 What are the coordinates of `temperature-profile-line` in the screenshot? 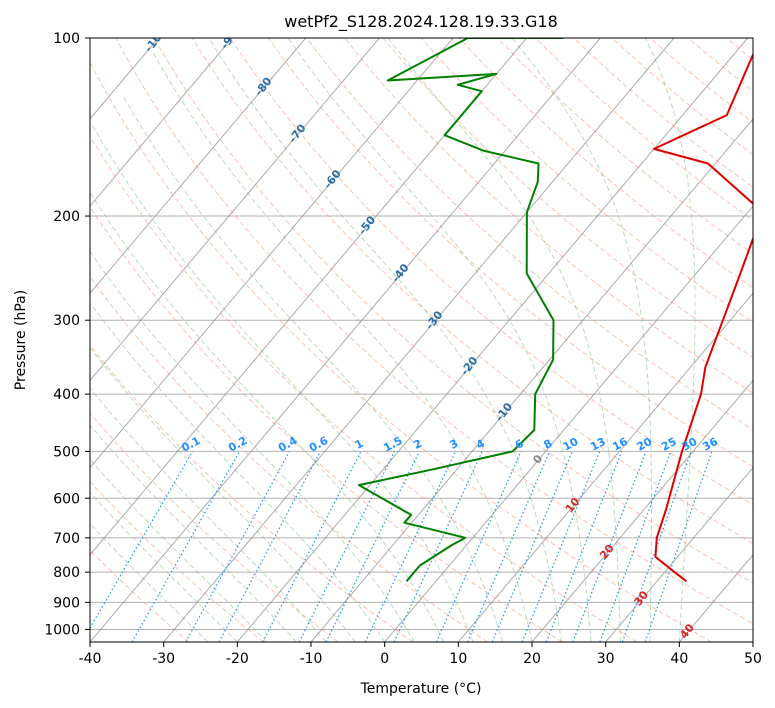 It's located at (703, 317).